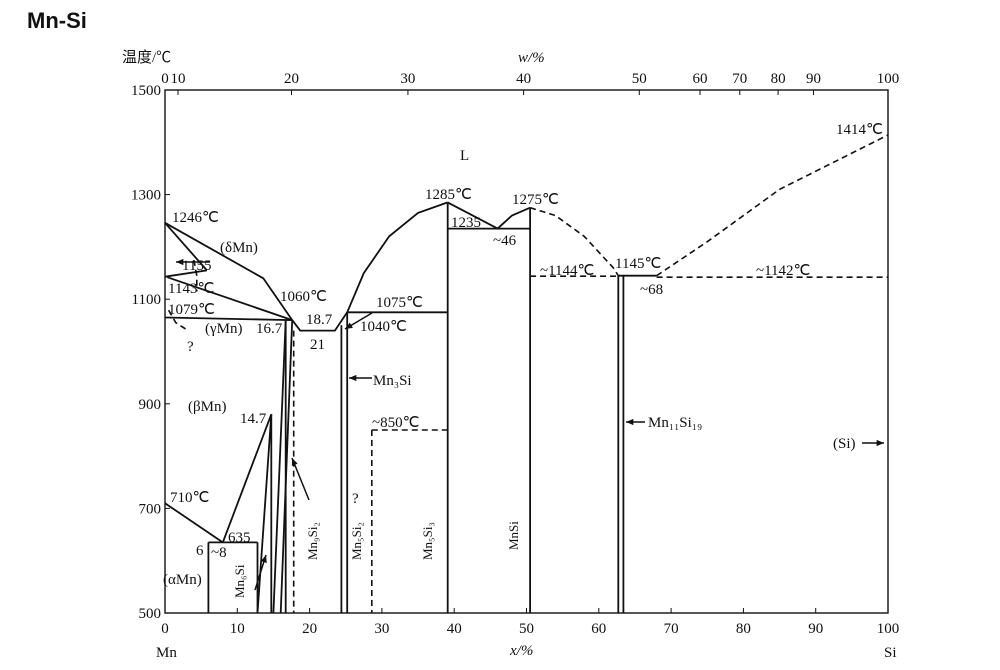 The width and height of the screenshot is (1000, 670). I want to click on x-tick-label: 0, so click(165, 629).